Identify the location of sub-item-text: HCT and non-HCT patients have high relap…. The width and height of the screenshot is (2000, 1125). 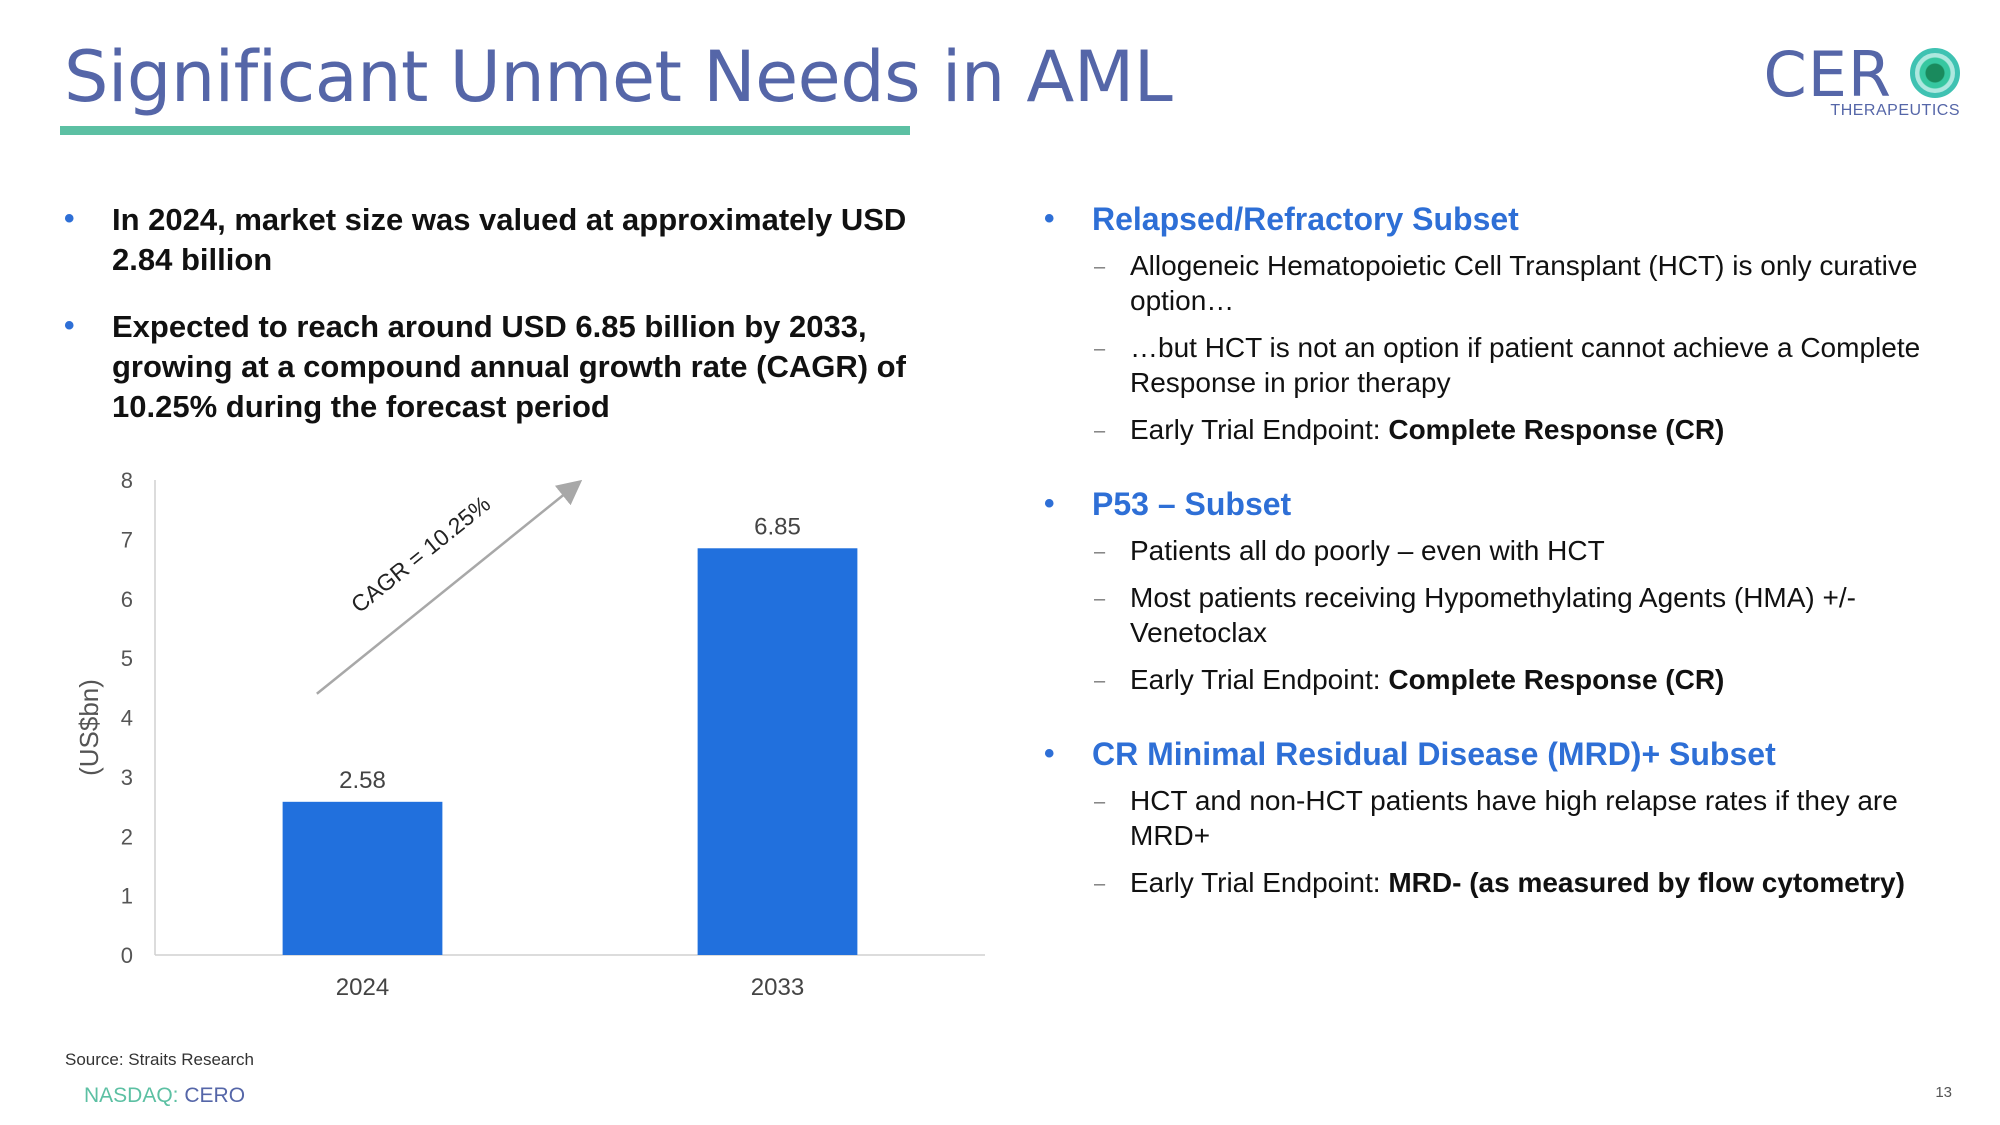
(1514, 818).